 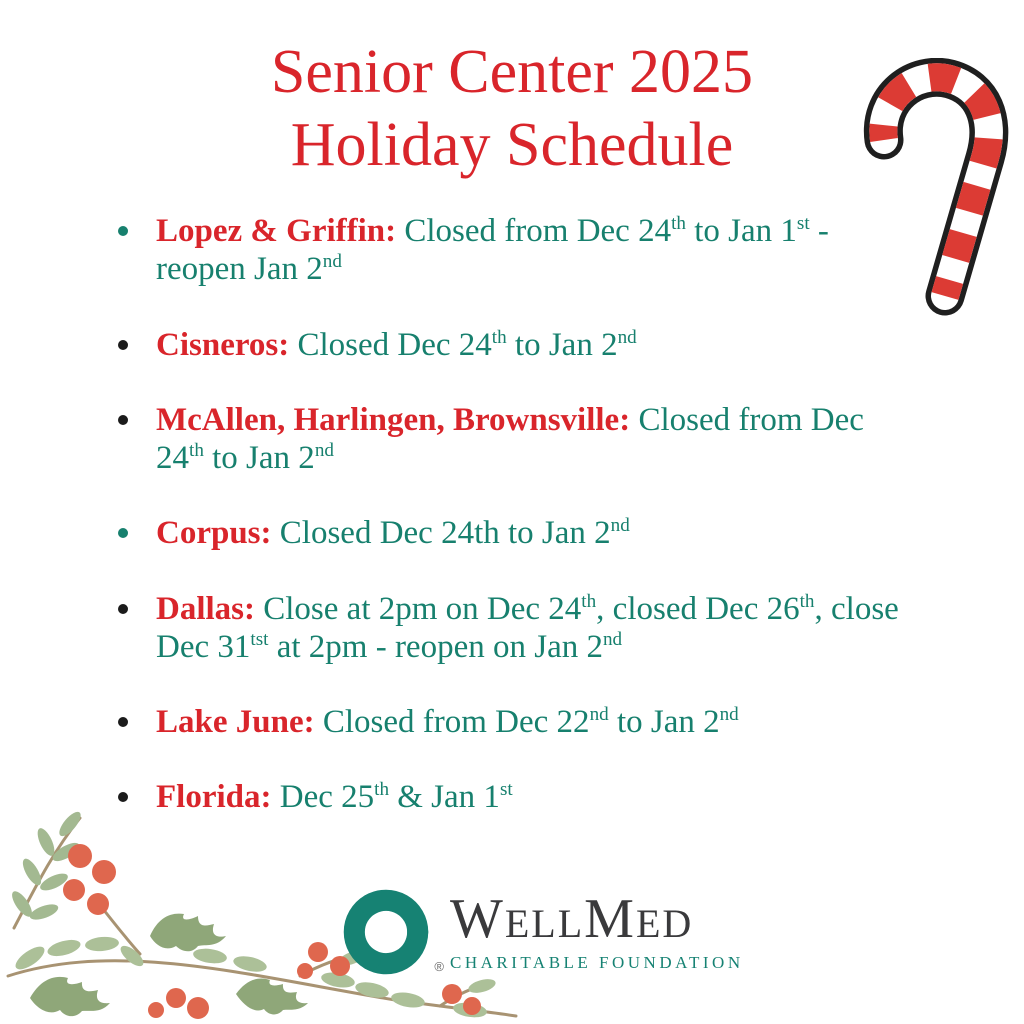 I want to click on wordmark-letter: ED, so click(x=664, y=923).